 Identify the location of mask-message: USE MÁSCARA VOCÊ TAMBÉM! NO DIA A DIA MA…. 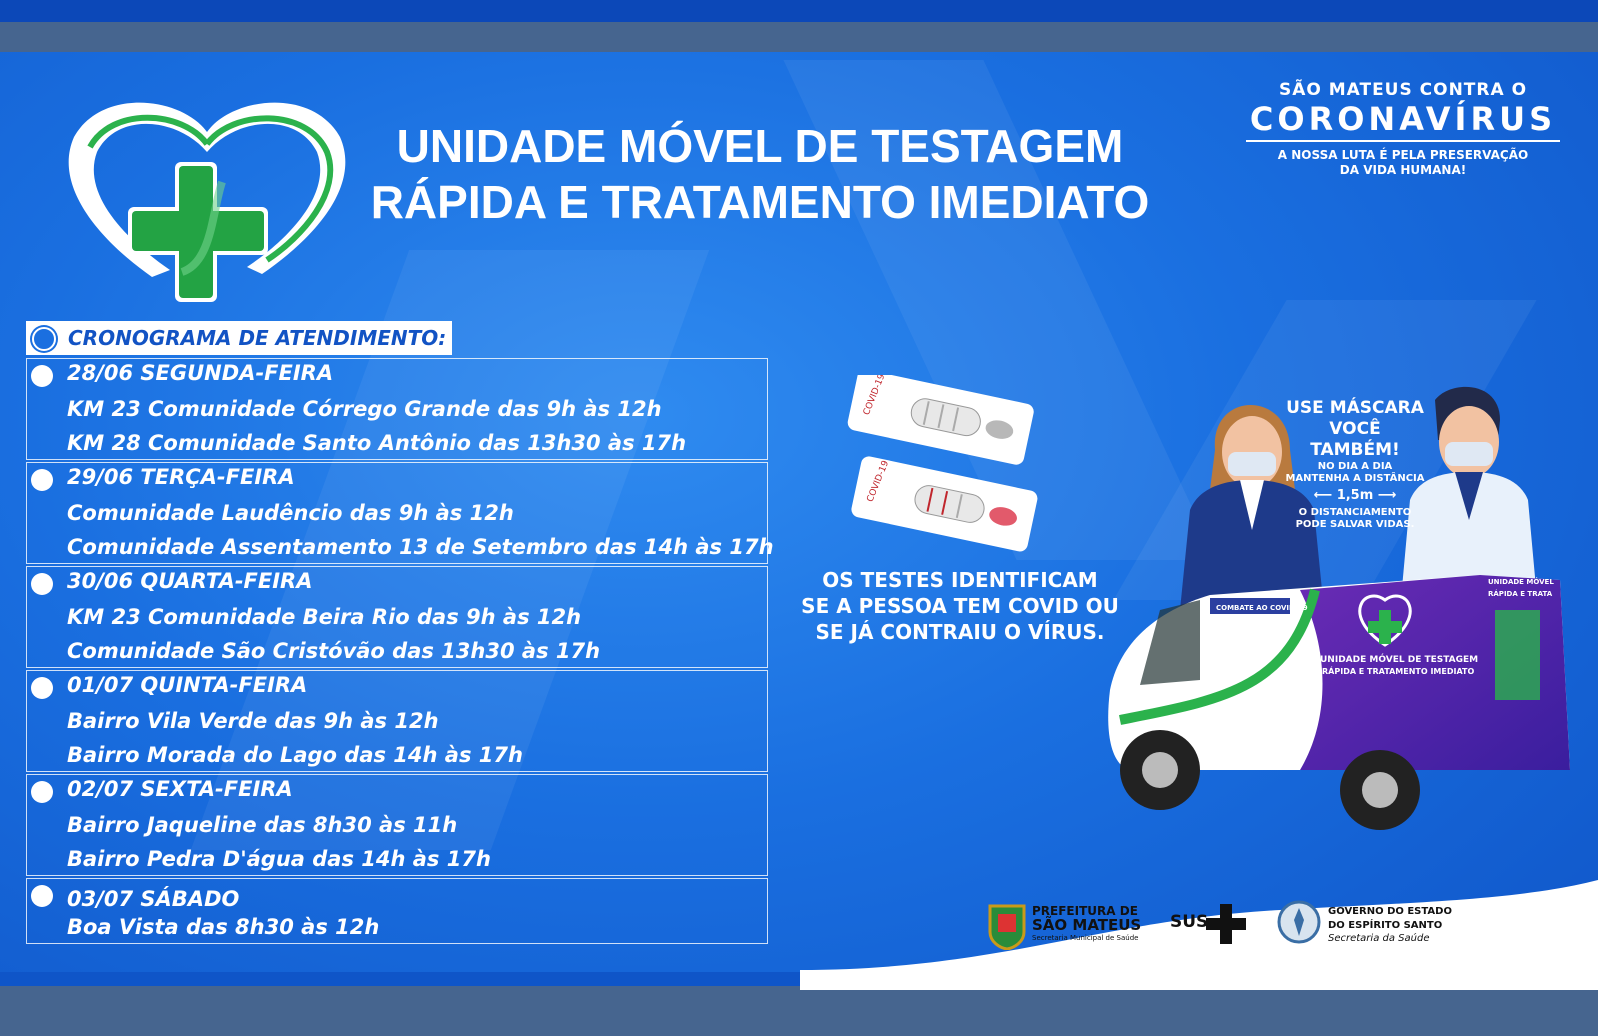
(1355, 464).